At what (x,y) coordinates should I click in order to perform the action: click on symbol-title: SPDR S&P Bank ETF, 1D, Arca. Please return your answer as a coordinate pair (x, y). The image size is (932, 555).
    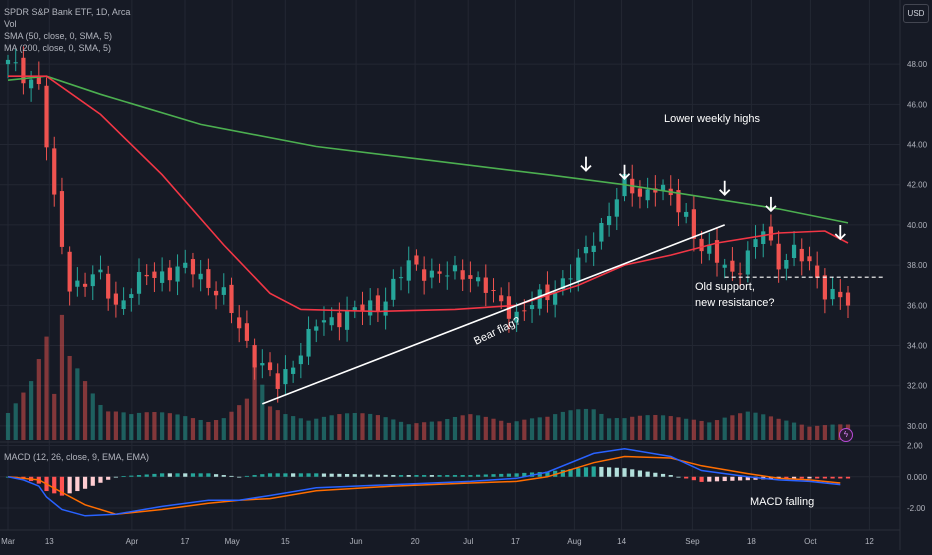
    Looking at the image, I should click on (67, 12).